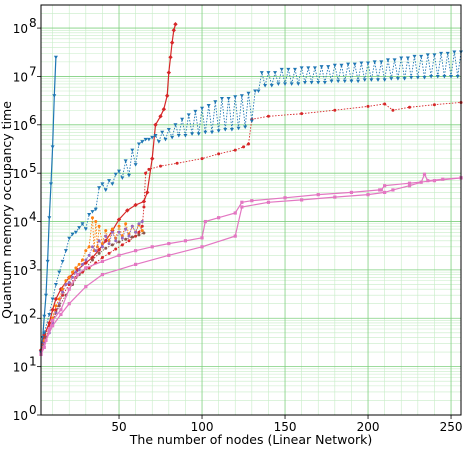 Image resolution: width=464 pixels, height=449 pixels. Describe the element at coordinates (33, 362) in the screenshot. I see `y-tick-exponent: 1` at that location.